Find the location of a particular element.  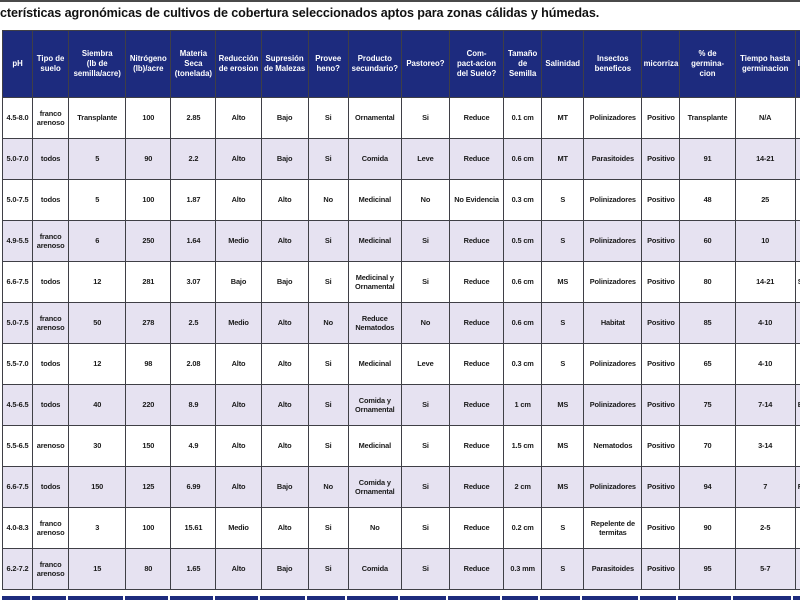

column-header: Producto secundario? is located at coordinates (374, 64).